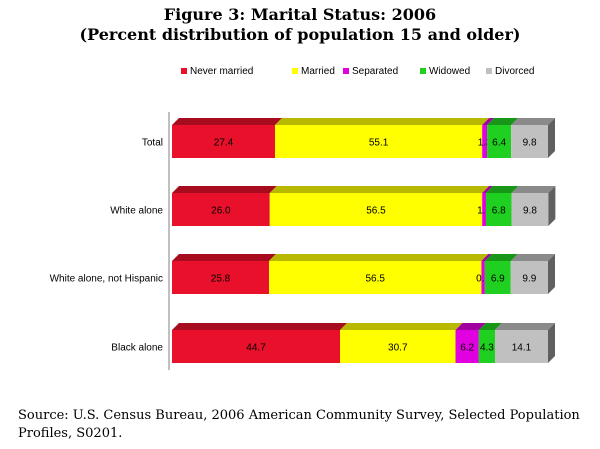 The height and width of the screenshot is (449, 600). I want to click on legend-label-widowed: Widowed, so click(449, 71).